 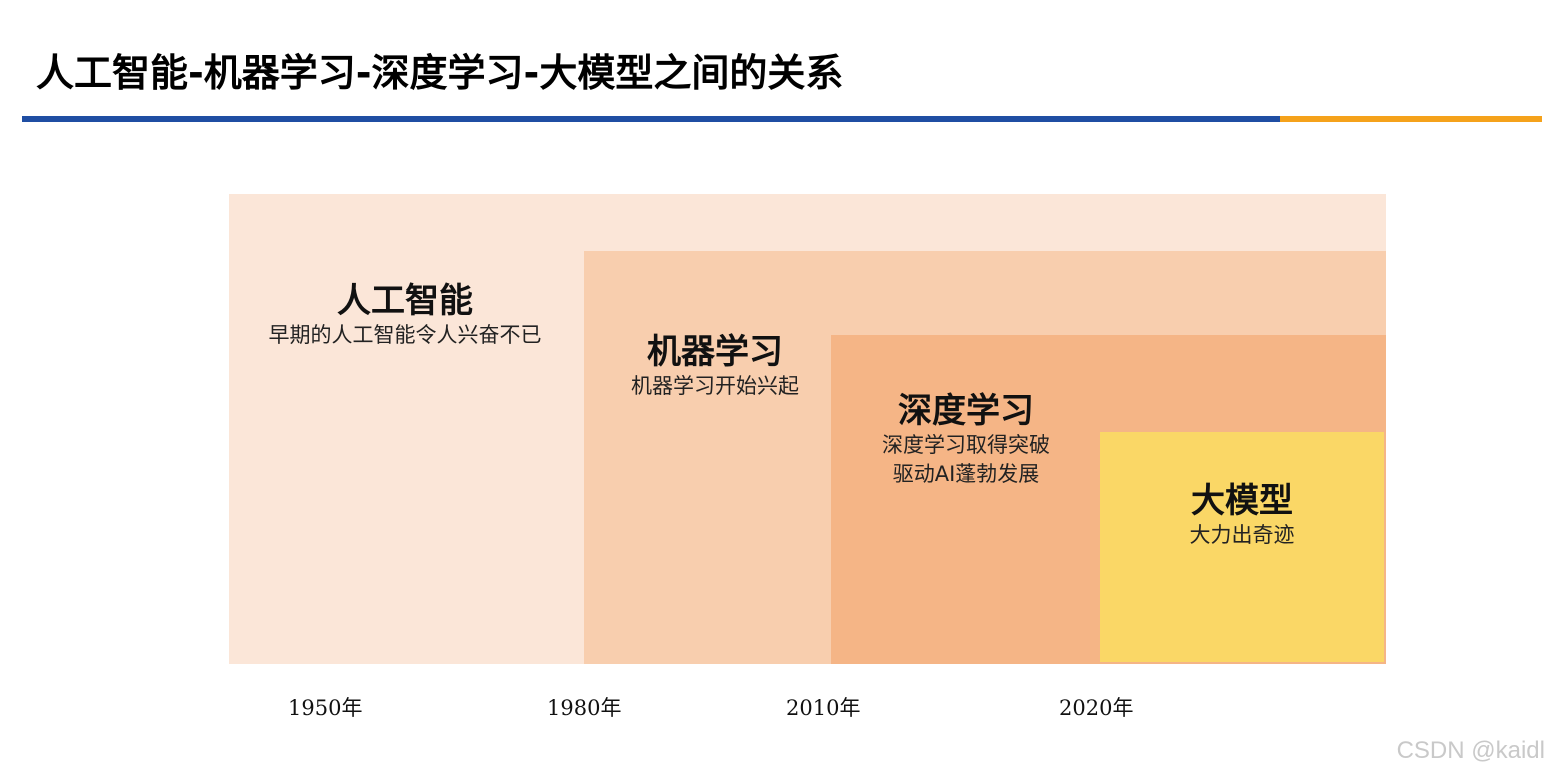 What do you see at coordinates (715, 352) in the screenshot?
I see `ml-layer-heading: 机器学习` at bounding box center [715, 352].